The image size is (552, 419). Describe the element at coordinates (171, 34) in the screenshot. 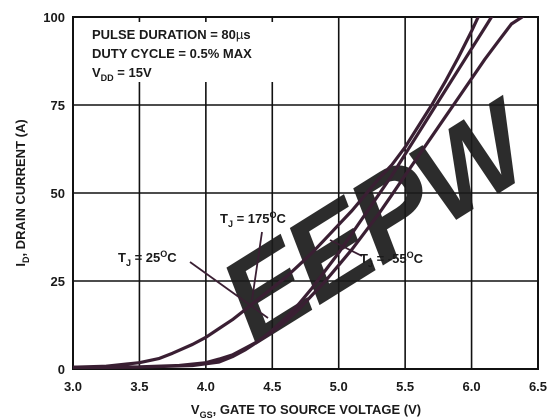

I see `condition-pulse: PULSE DURATION = 80µs` at that location.